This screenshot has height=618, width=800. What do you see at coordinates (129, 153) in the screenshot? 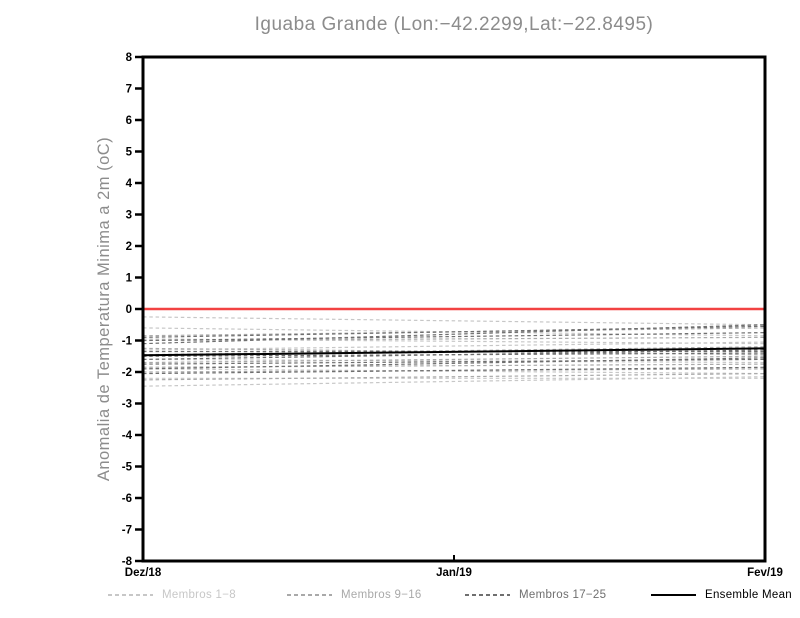
I see `y-tick-label: 5` at bounding box center [129, 153].